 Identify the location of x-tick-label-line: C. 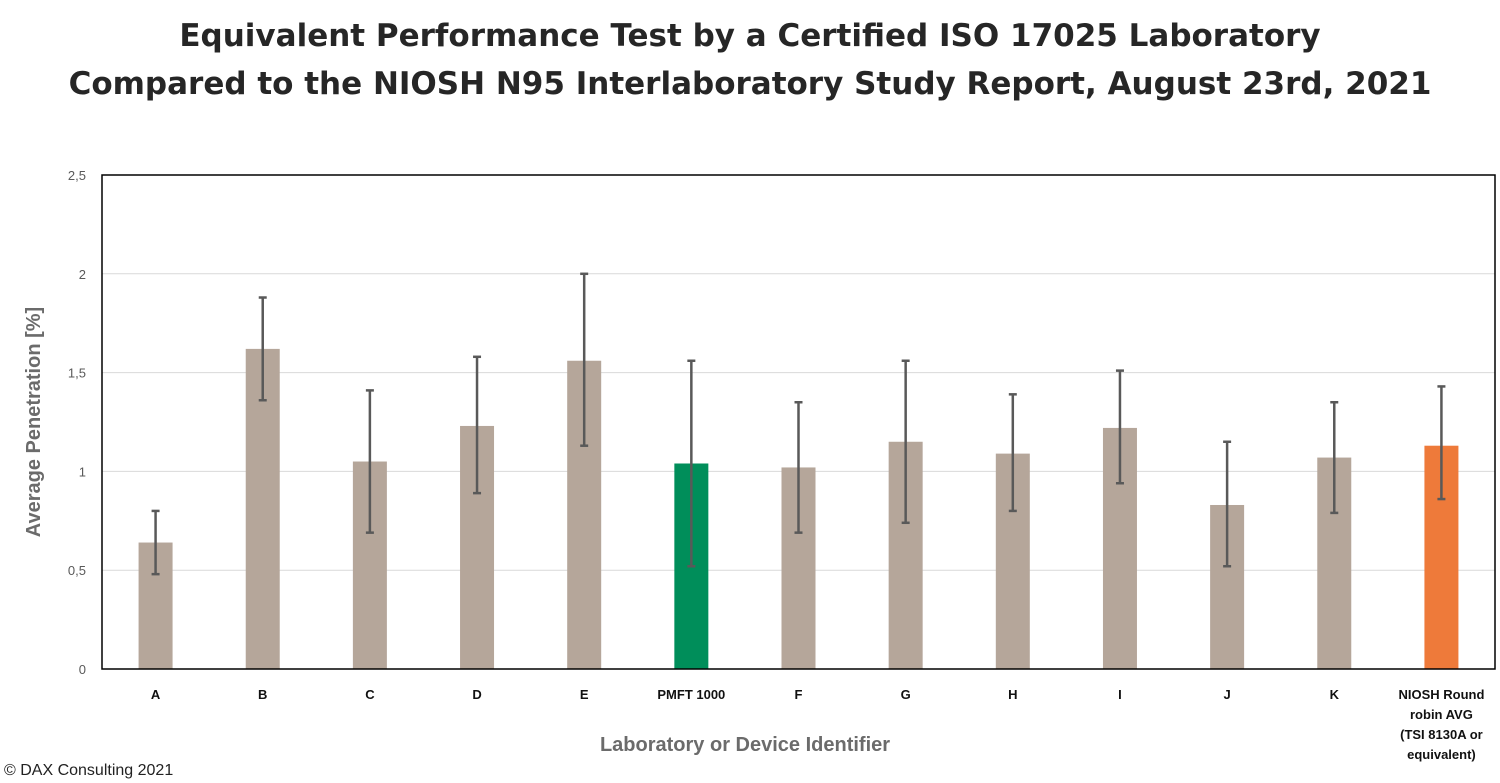
(370, 694).